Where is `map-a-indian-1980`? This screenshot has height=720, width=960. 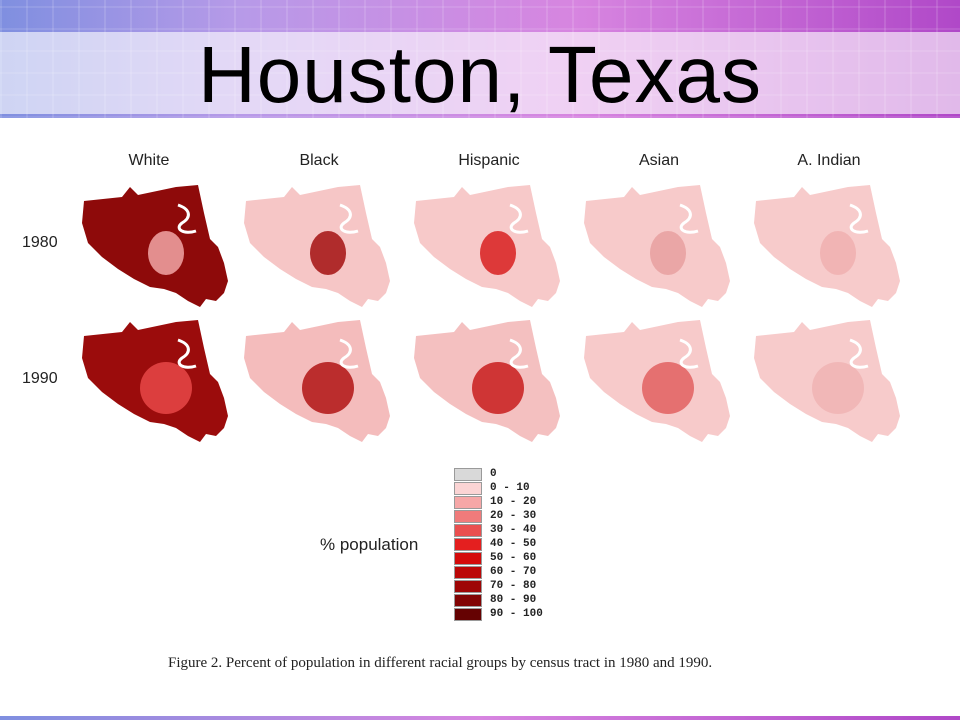 map-a-indian-1980 is located at coordinates (827, 246).